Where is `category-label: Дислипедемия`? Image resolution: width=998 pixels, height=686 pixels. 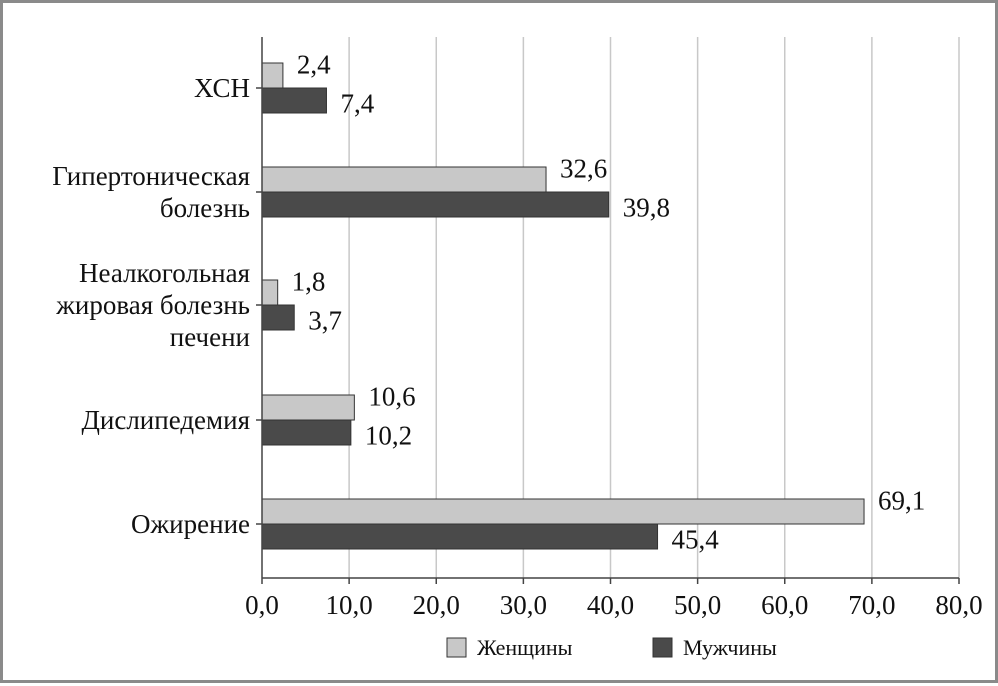
category-label: Дислипедемия is located at coordinates (165, 420).